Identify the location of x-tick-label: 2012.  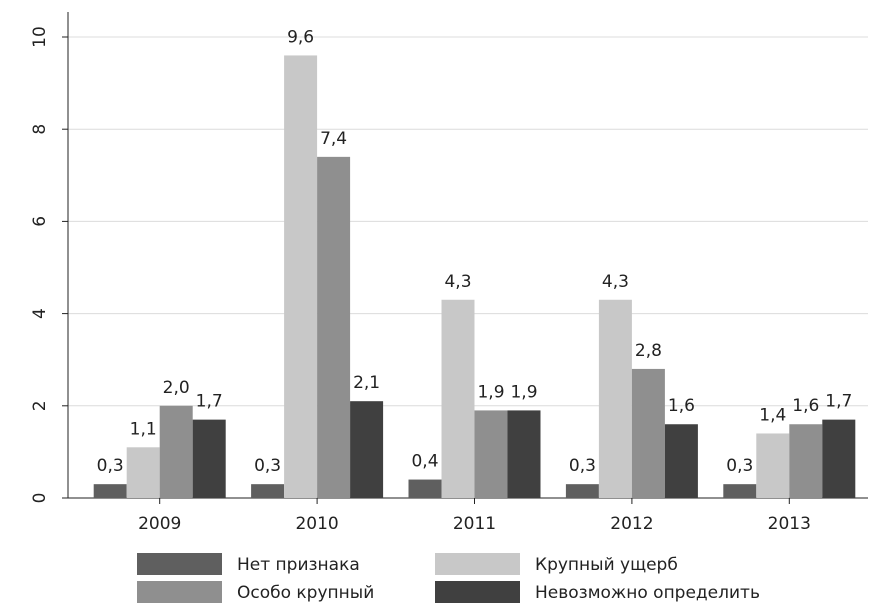
(631, 524).